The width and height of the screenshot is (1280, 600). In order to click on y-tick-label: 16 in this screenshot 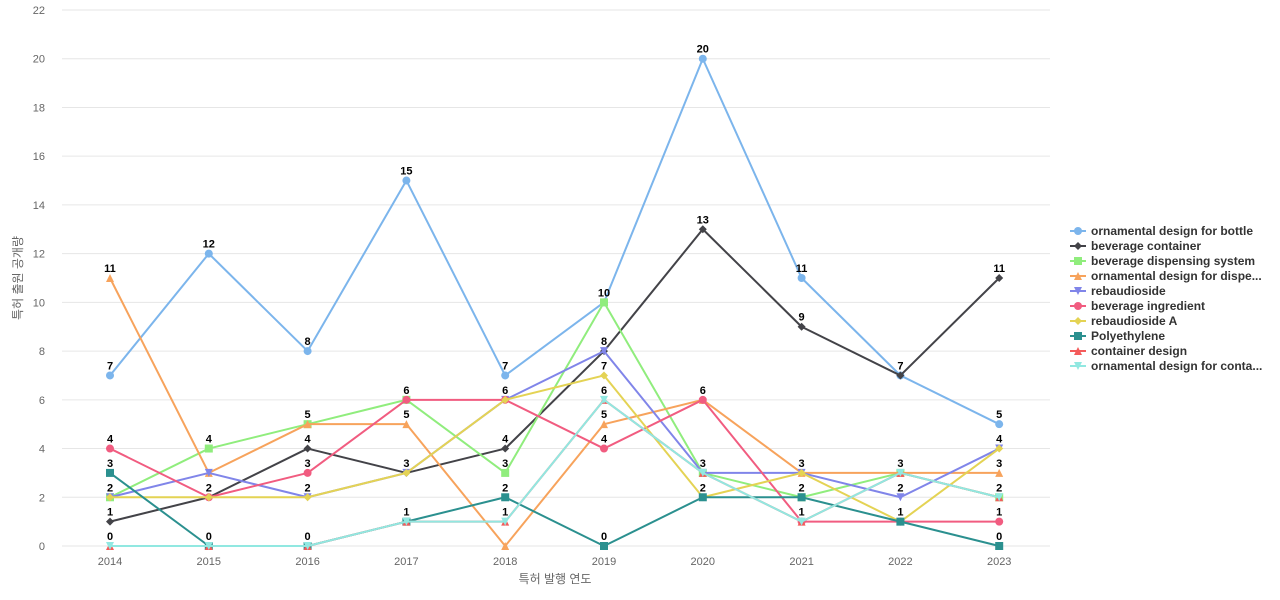, I will do `click(39, 157)`.